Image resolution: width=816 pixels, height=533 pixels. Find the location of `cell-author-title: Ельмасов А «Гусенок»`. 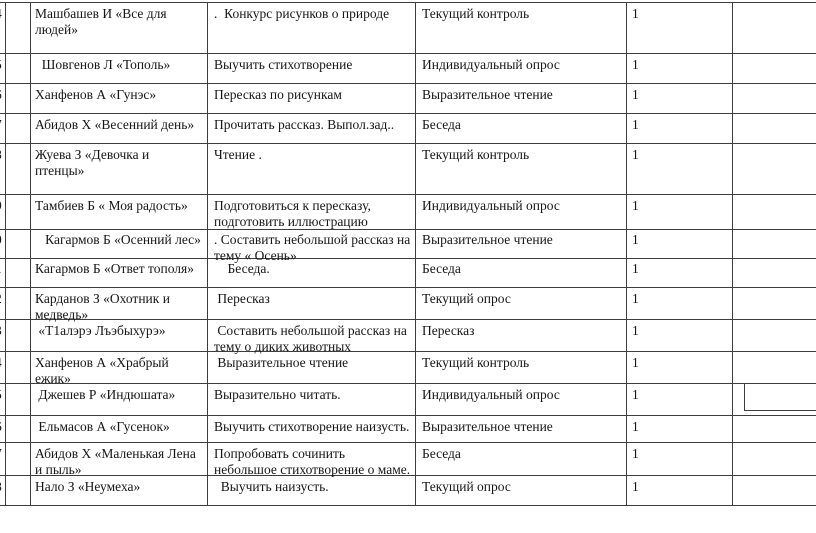

cell-author-title: Ельмасов А «Гусенок» is located at coordinates (102, 426).